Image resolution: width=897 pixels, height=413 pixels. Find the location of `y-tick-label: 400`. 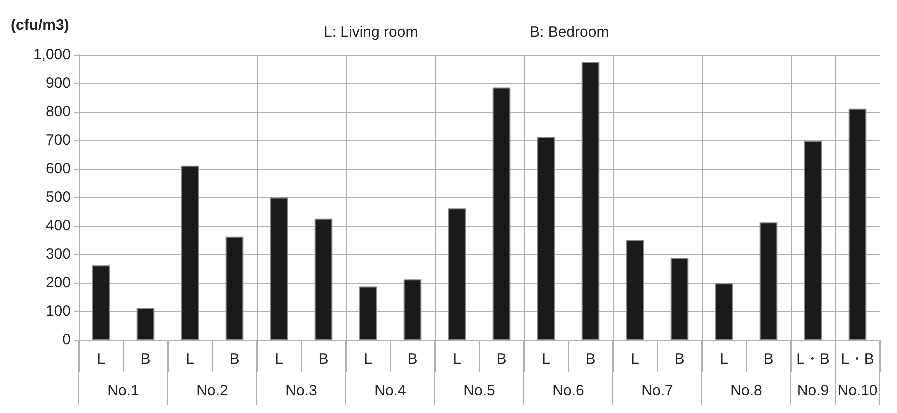

y-tick-label: 400 is located at coordinates (58, 226).